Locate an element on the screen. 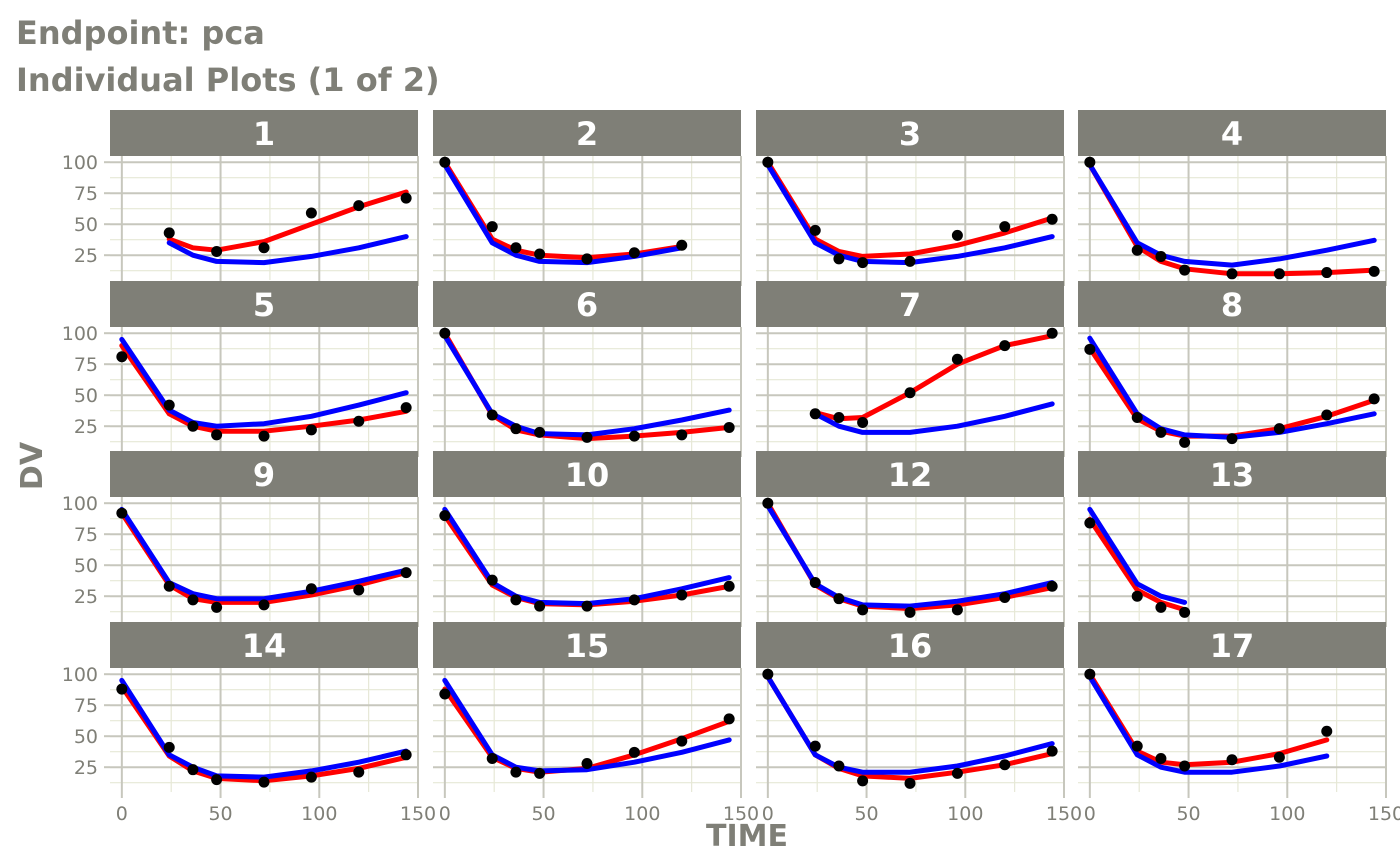 The height and width of the screenshot is (865, 1400). x-tick-label: 50 is located at coordinates (1188, 814).